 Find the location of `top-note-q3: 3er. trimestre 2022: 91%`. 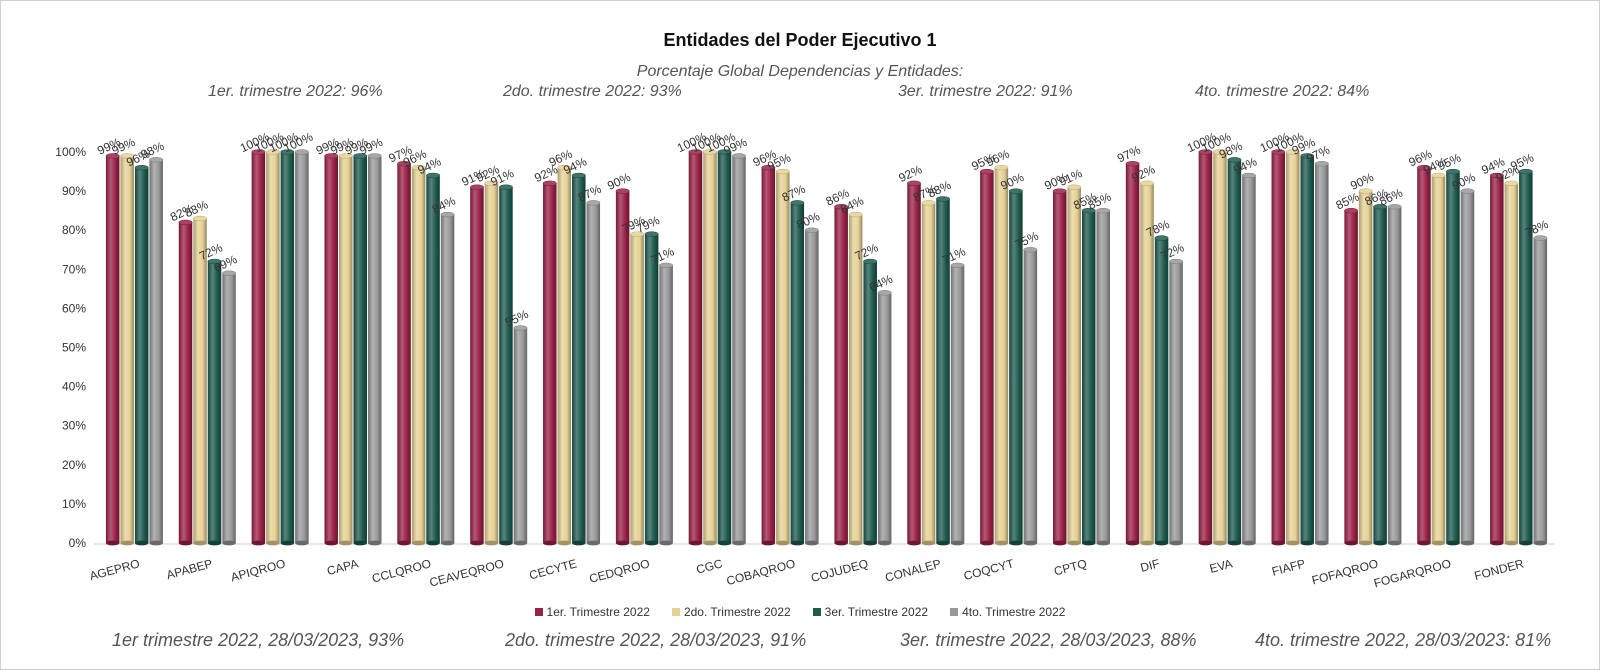

top-note-q3: 3er. trimestre 2022: 91% is located at coordinates (985, 91).